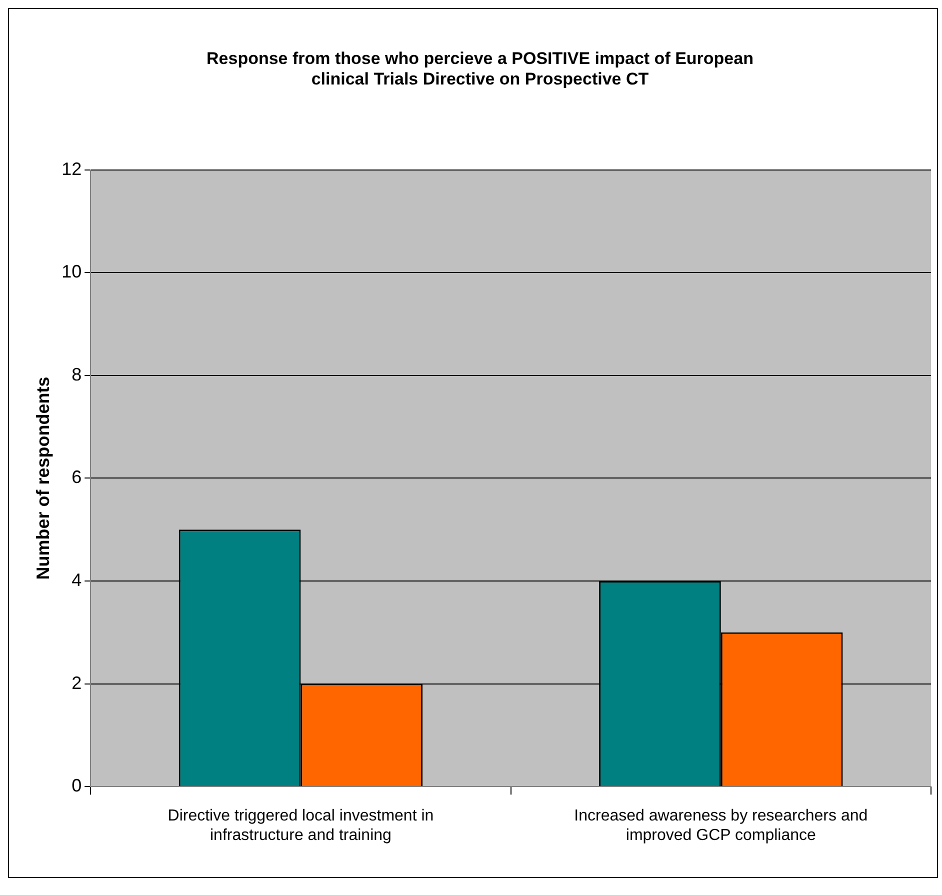 Image resolution: width=942 pixels, height=895 pixels. What do you see at coordinates (77, 786) in the screenshot?
I see `y-tick-label: 0` at bounding box center [77, 786].